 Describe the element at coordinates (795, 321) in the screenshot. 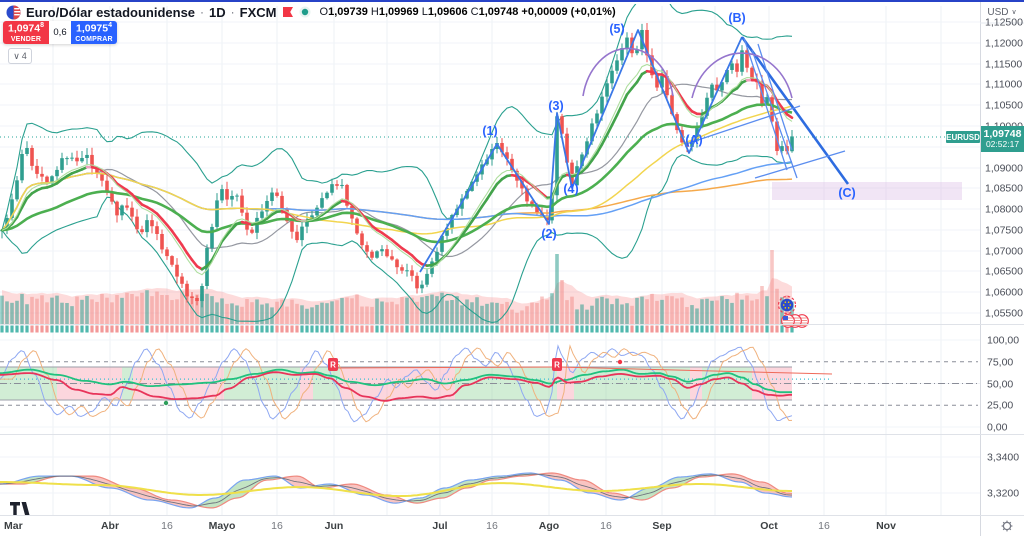

I see `us-event-icon` at that location.